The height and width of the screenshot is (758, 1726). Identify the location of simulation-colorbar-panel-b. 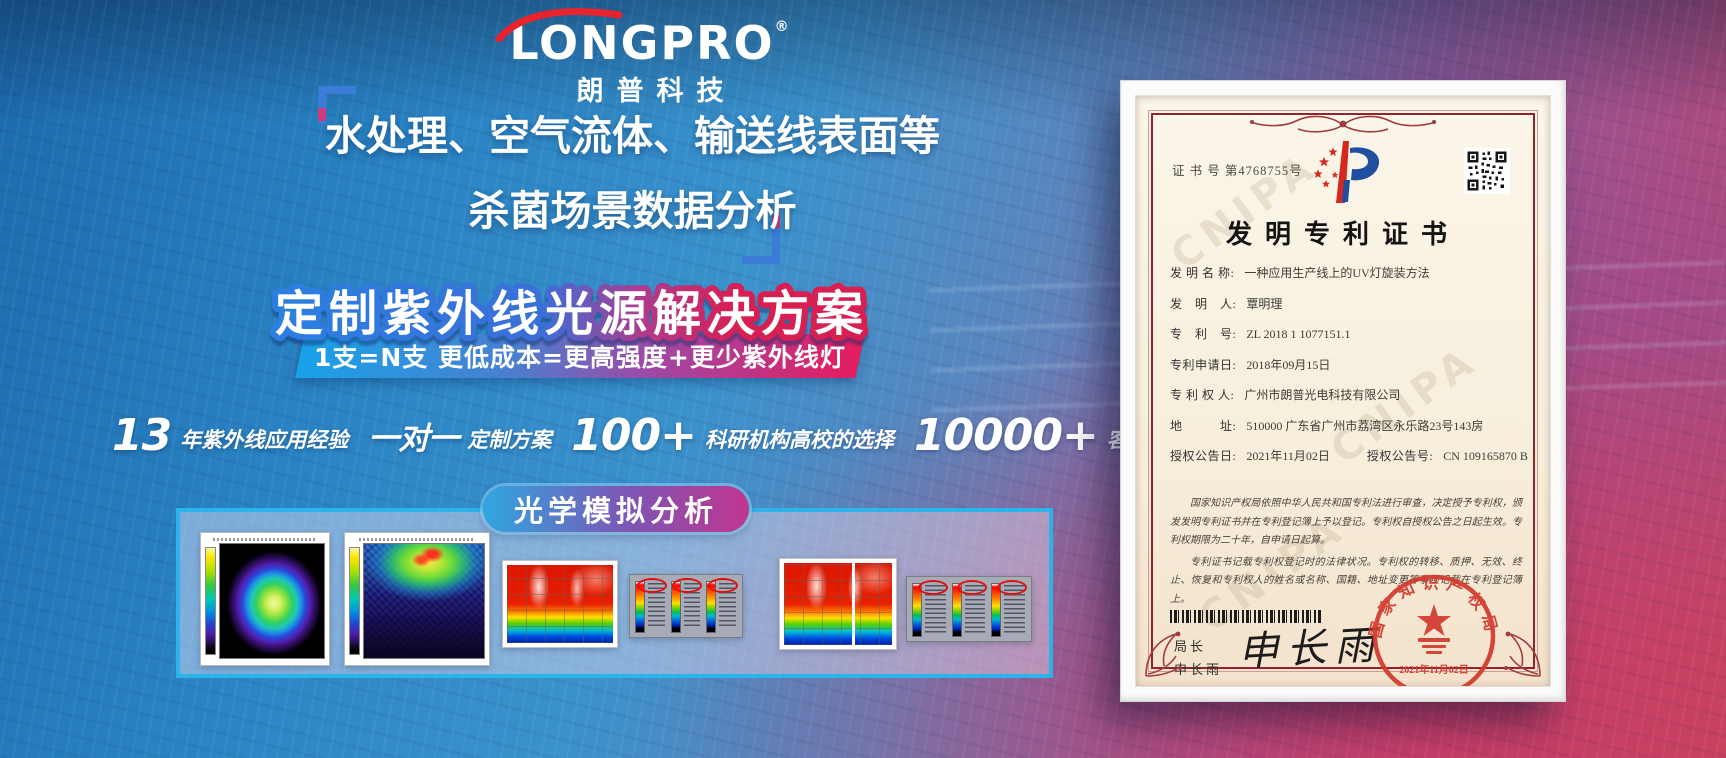
(969, 609).